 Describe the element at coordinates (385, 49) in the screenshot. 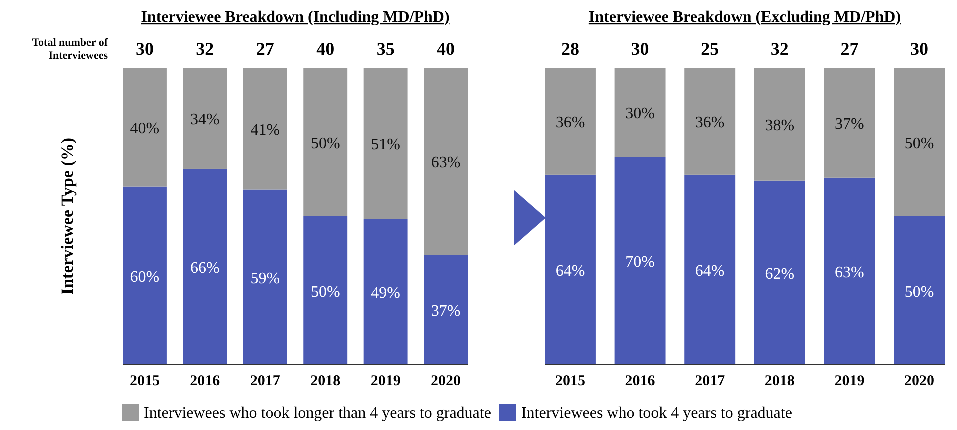

I see `text: 35` at that location.